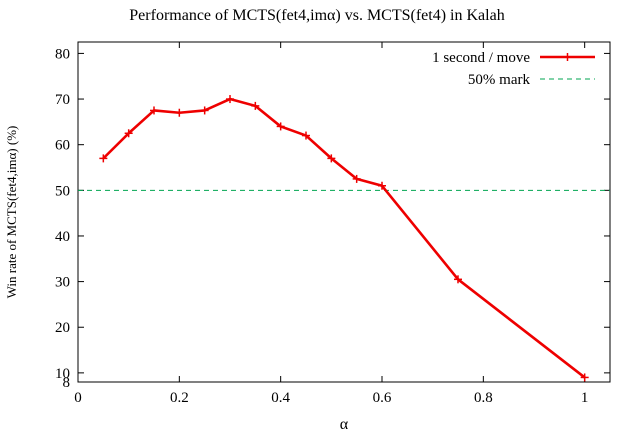 Image resolution: width=634 pixels, height=444 pixels. I want to click on y-tick-label: 80, so click(62, 54).